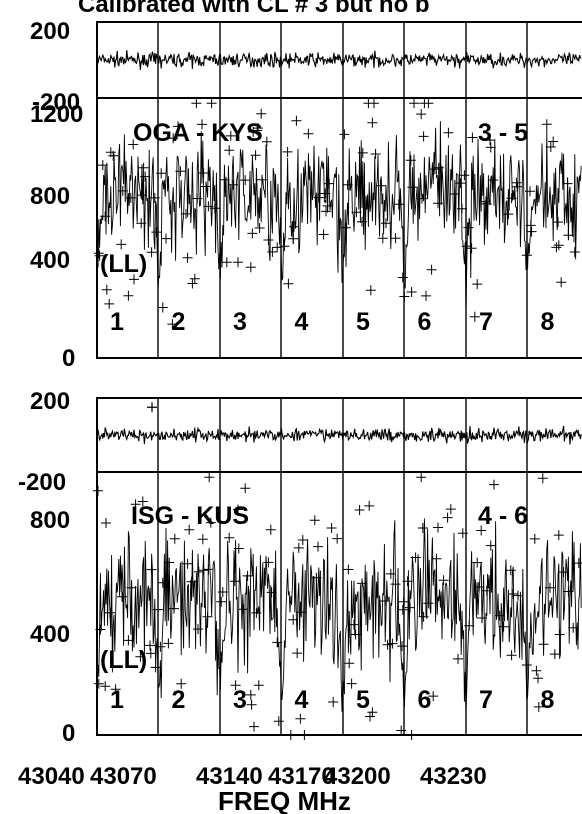 This screenshot has height=814, width=582. I want to click on x-tick-label: 43140, so click(229, 776).